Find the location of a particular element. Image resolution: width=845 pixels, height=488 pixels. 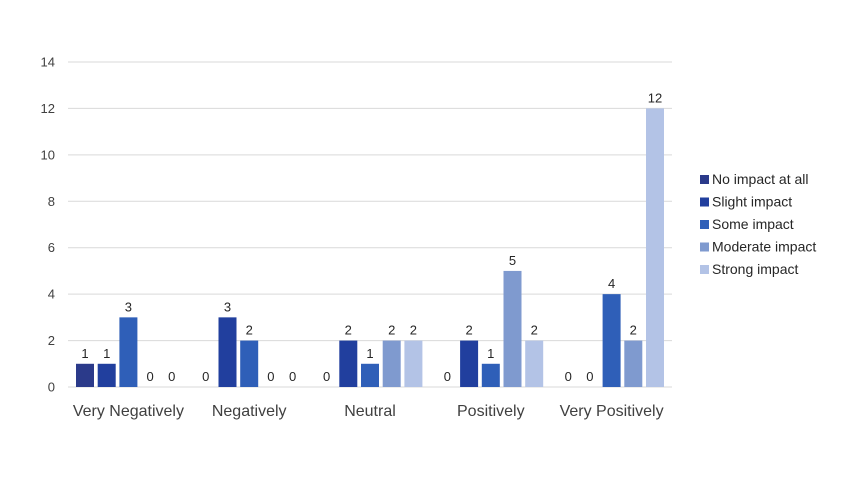

data-label: 4 is located at coordinates (611, 283).